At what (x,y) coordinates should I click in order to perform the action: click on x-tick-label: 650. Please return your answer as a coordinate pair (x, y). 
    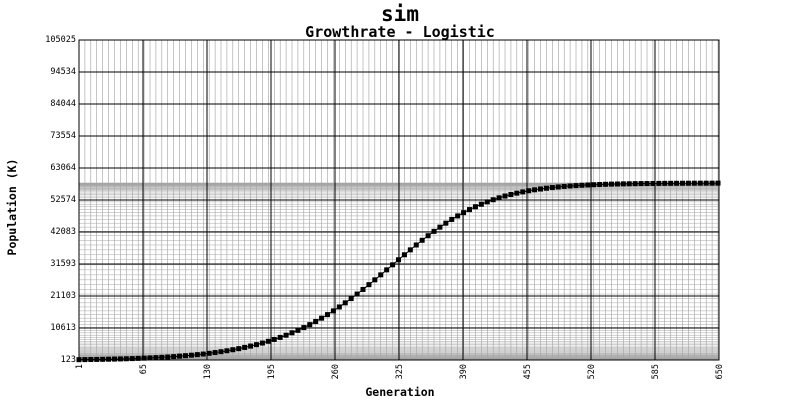
    Looking at the image, I should click on (720, 371).